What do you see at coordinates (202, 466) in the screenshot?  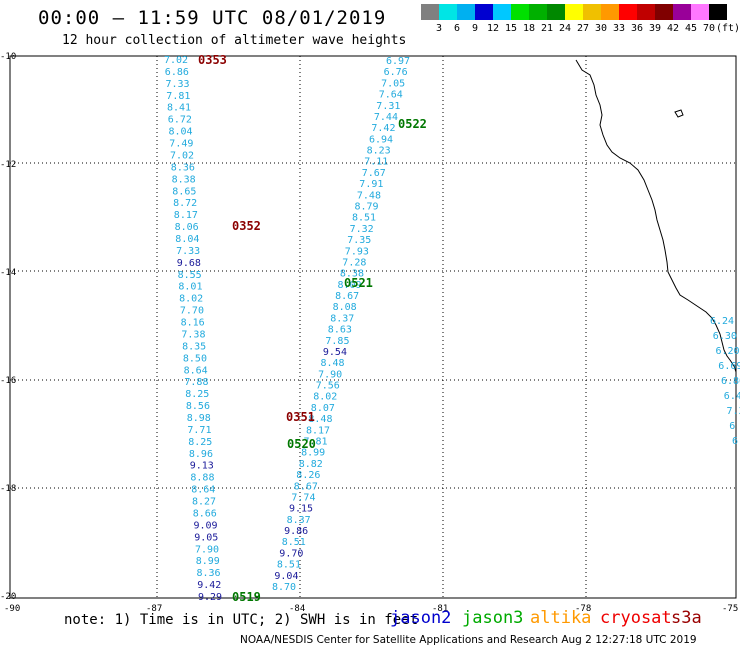 I see `wave-height-value: 9.13` at bounding box center [202, 466].